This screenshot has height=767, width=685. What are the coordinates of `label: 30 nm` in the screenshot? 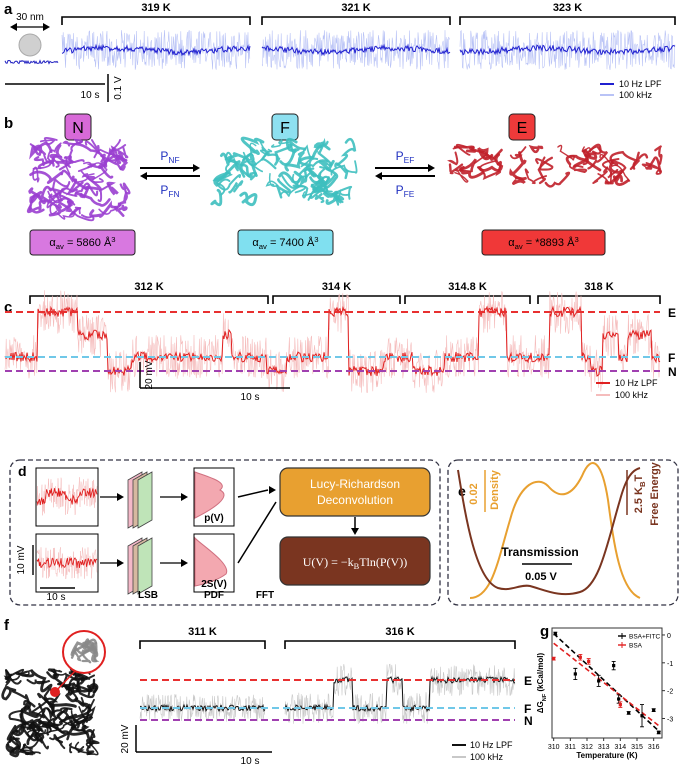 It's located at (30, 17).